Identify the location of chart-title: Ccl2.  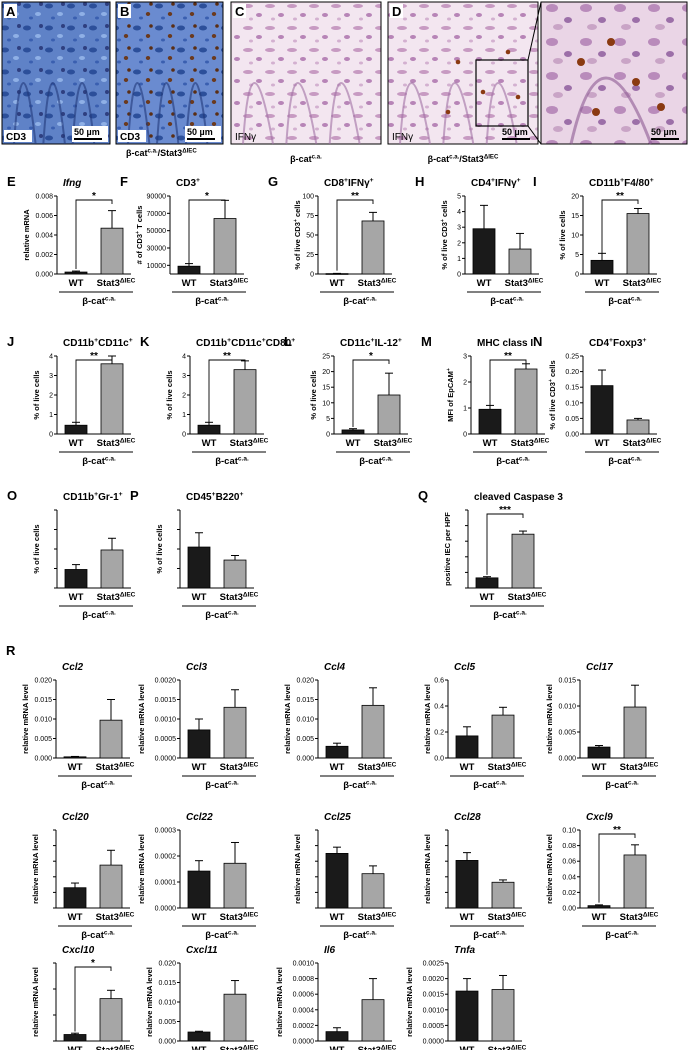
(73, 667).